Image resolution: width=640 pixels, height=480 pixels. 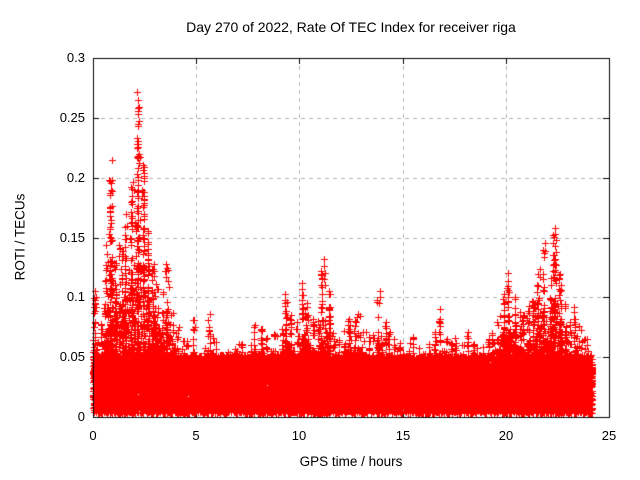 I want to click on y-tick-label: 0, so click(x=81, y=416).